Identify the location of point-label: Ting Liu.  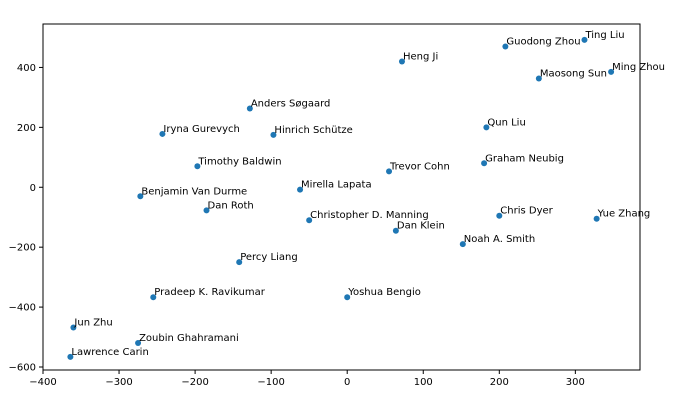
(604, 35).